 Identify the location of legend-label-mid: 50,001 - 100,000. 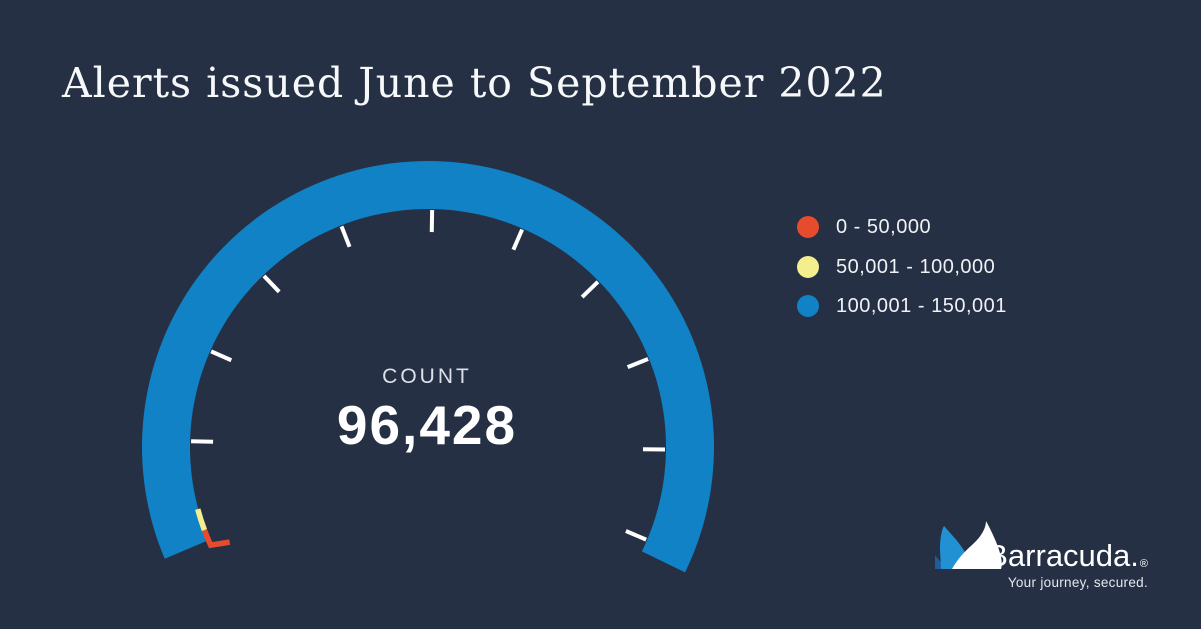
(916, 266).